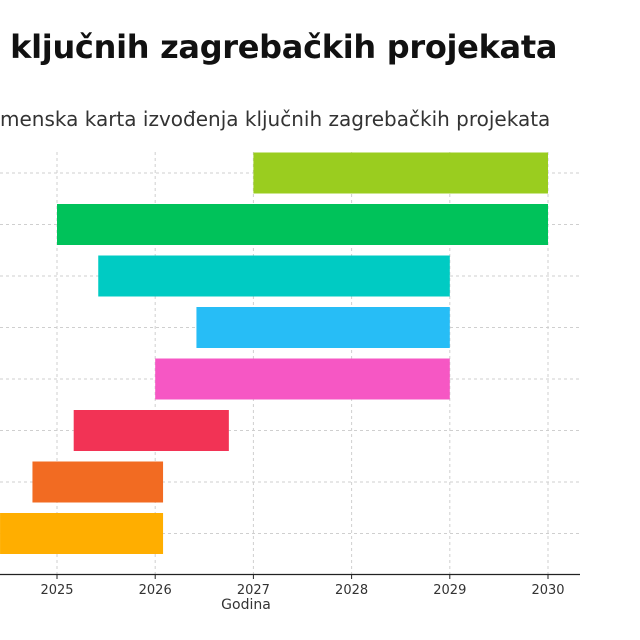 This screenshot has height=640, width=640. I want to click on x-axis-label: Godina, so click(246, 605).